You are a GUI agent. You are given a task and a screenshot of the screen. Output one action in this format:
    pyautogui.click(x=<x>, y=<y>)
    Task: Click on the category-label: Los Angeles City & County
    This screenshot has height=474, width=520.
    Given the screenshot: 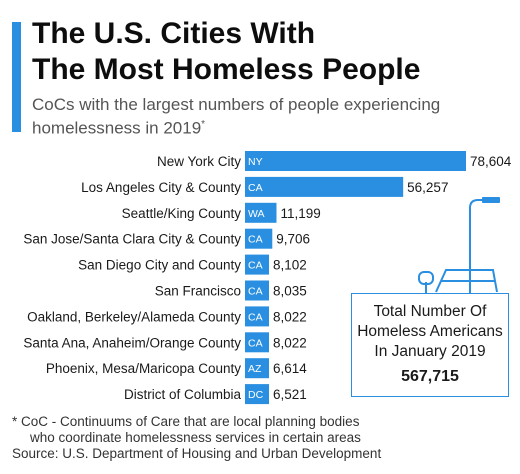 What is the action you would take?
    pyautogui.click(x=161, y=187)
    